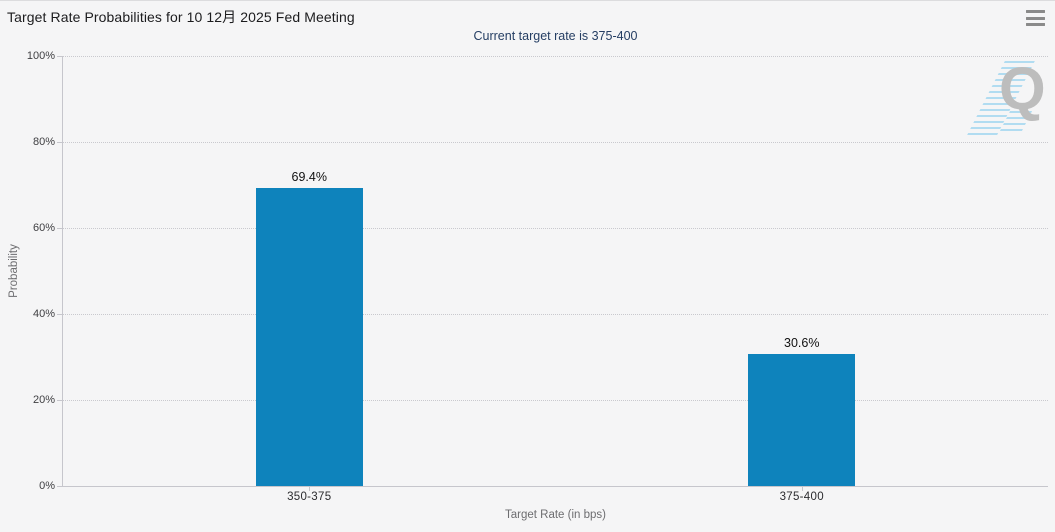 The image size is (1055, 532). I want to click on hamburger-menu-icon, so click(1035, 18).